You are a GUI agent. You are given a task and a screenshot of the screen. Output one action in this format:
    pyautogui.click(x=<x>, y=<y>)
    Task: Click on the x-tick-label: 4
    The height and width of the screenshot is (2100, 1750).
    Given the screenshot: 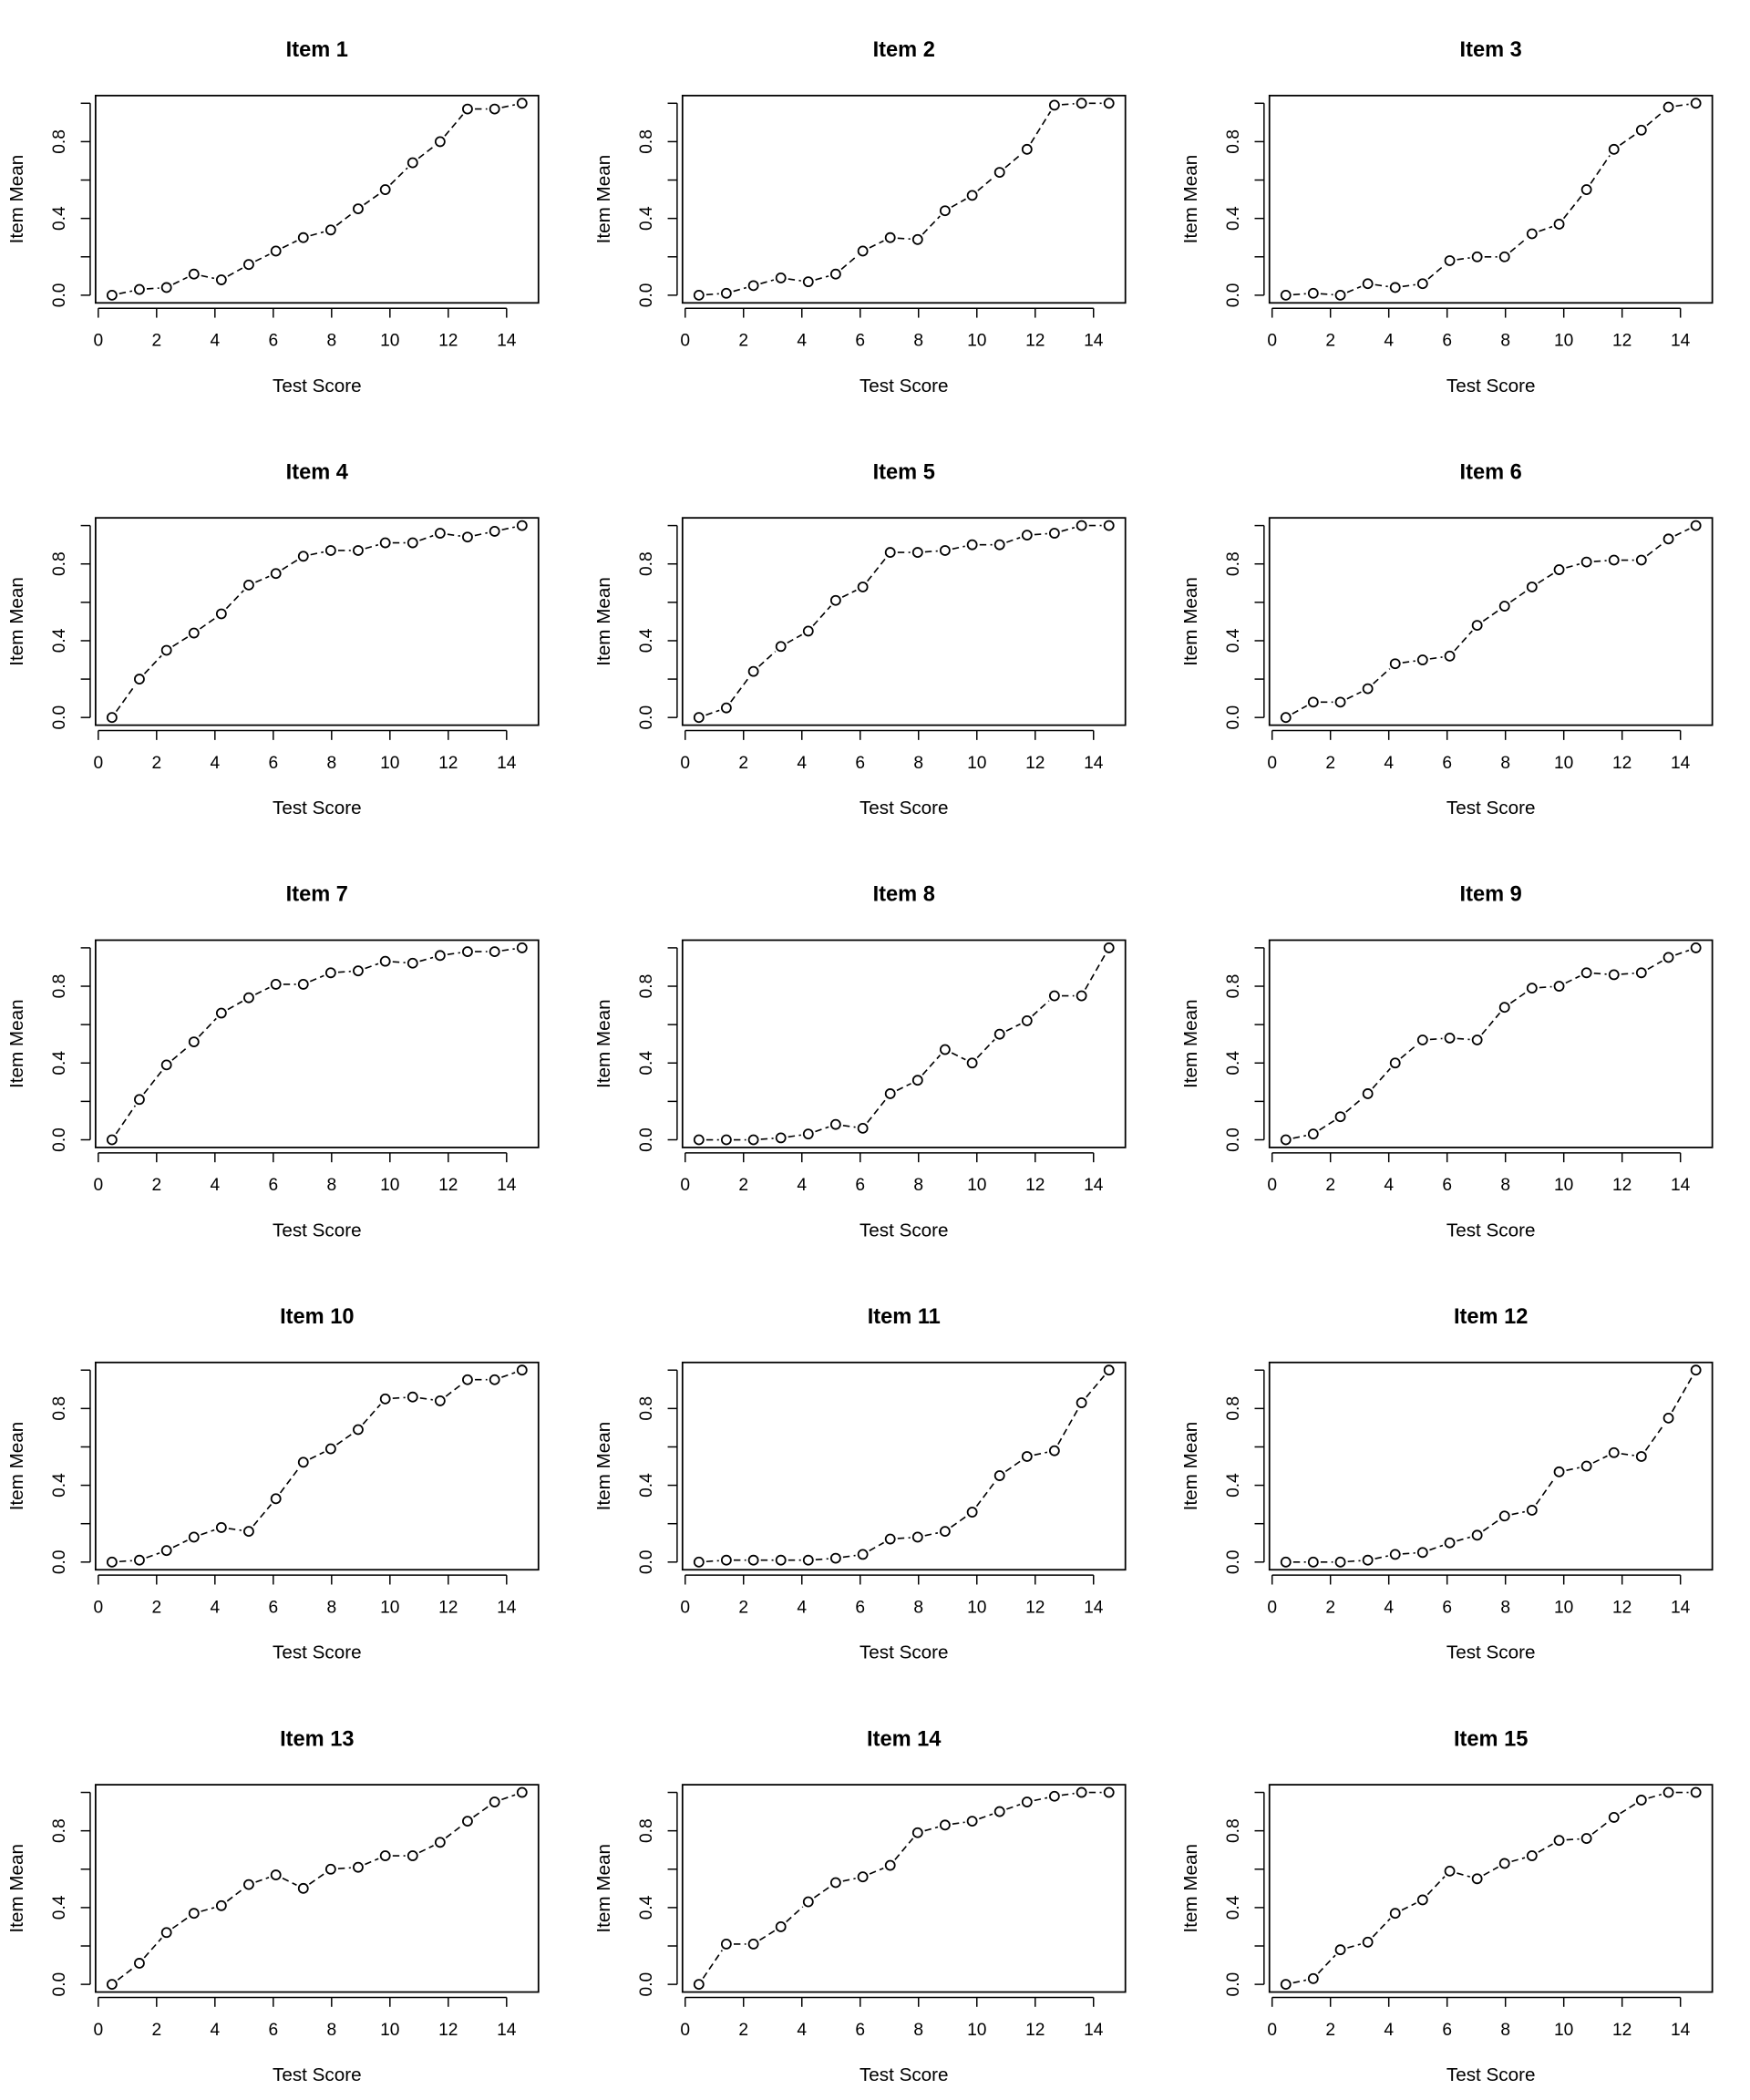 What is the action you would take?
    pyautogui.click(x=215, y=763)
    